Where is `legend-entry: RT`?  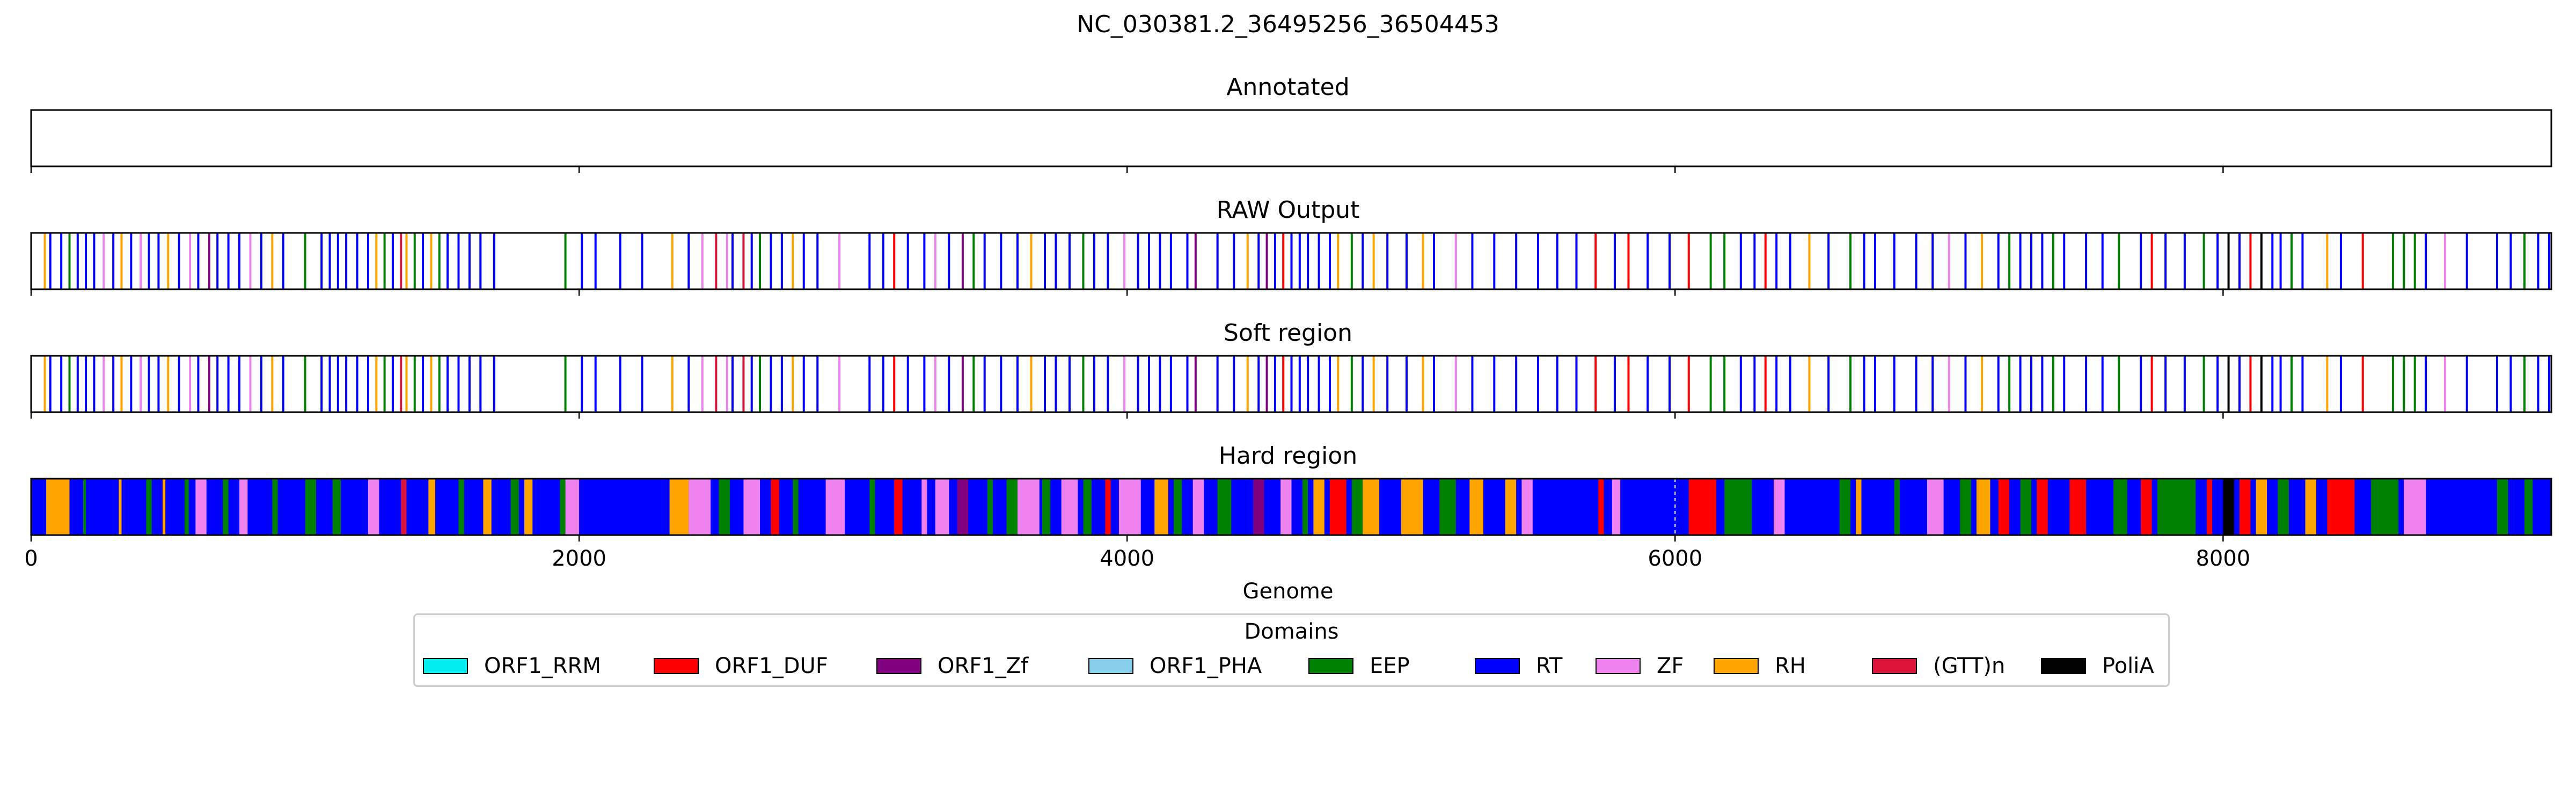 legend-entry: RT is located at coordinates (1518, 666).